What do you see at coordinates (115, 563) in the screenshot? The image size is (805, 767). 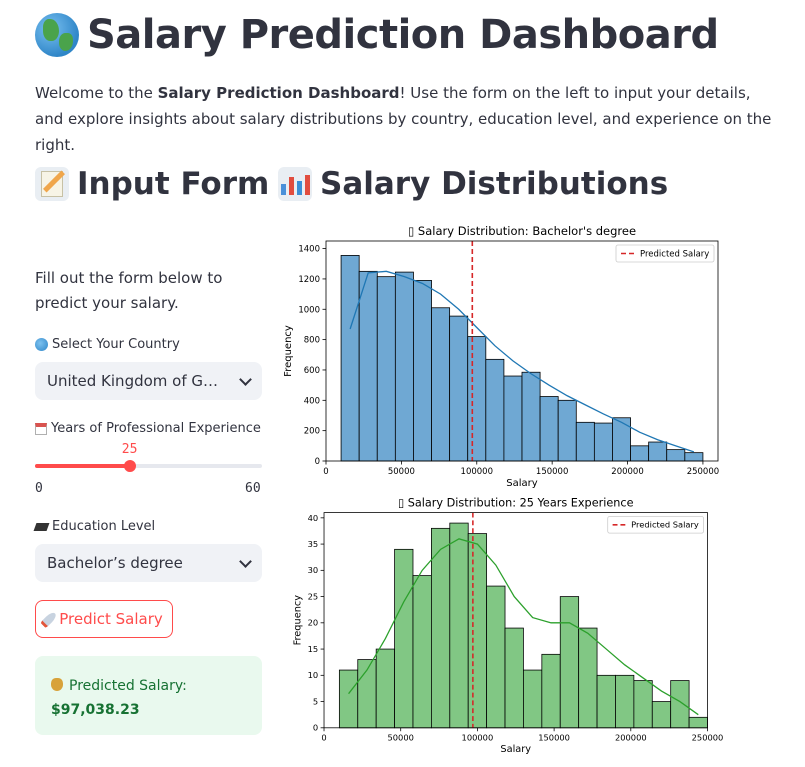 I see `education-select-value: Bachelor’s degree` at bounding box center [115, 563].